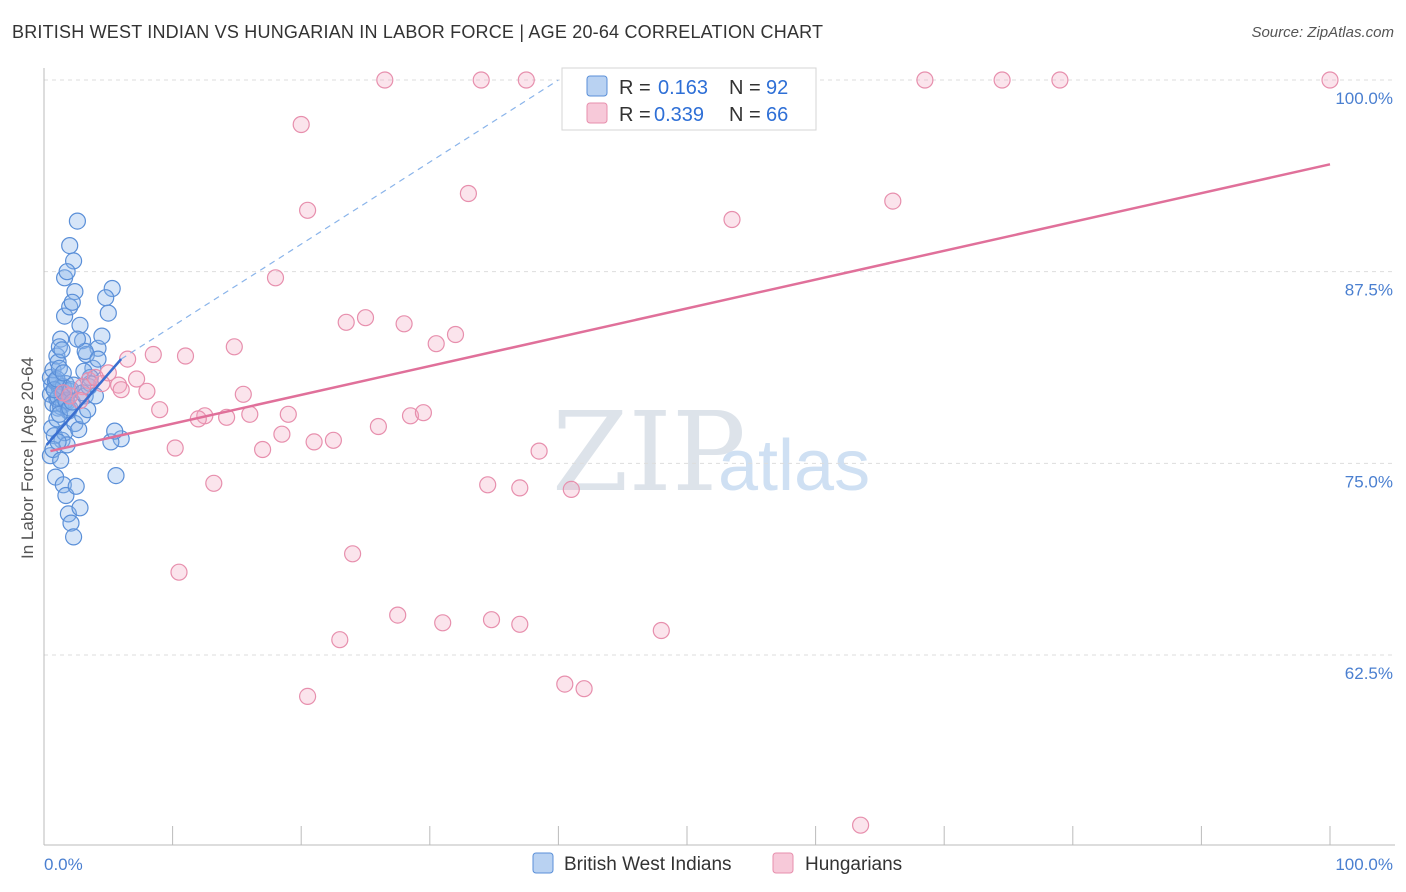  What do you see at coordinates (794, 466) in the screenshot?
I see `watermark-atlas: atlas` at bounding box center [794, 466].